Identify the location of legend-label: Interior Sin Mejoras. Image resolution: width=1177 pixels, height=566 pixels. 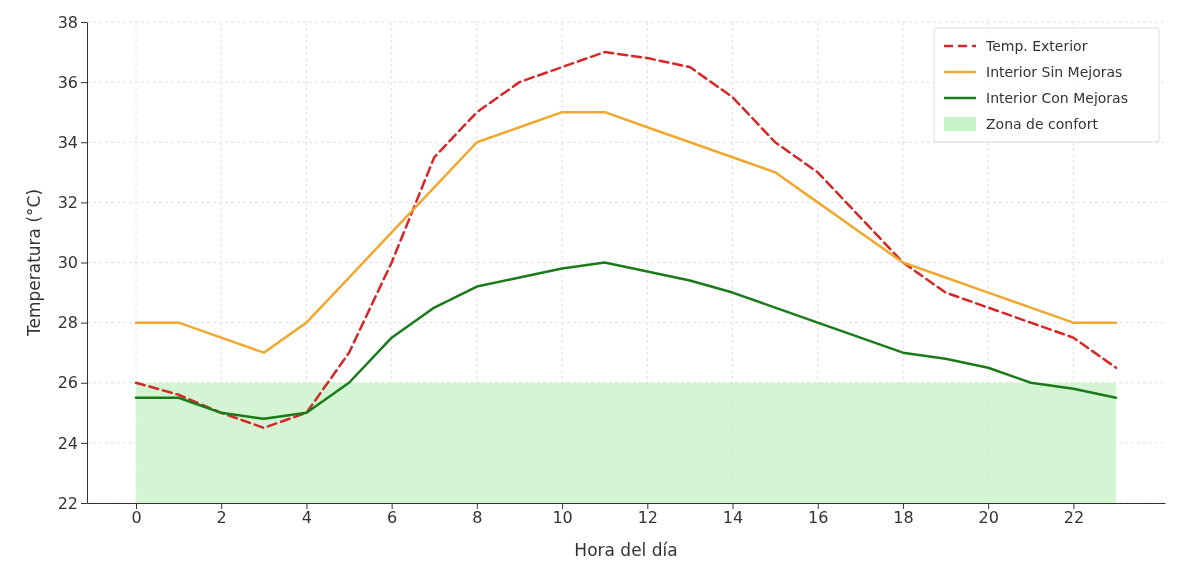
(1054, 72).